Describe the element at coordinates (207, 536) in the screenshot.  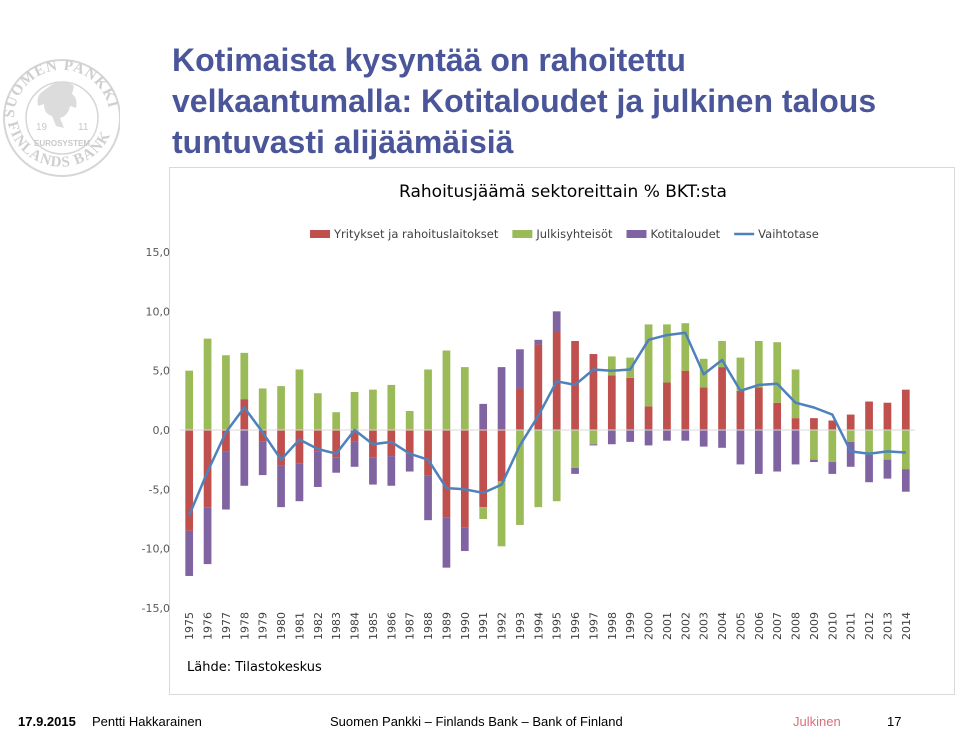
I see `bar-kotitaloudet-1976` at that location.